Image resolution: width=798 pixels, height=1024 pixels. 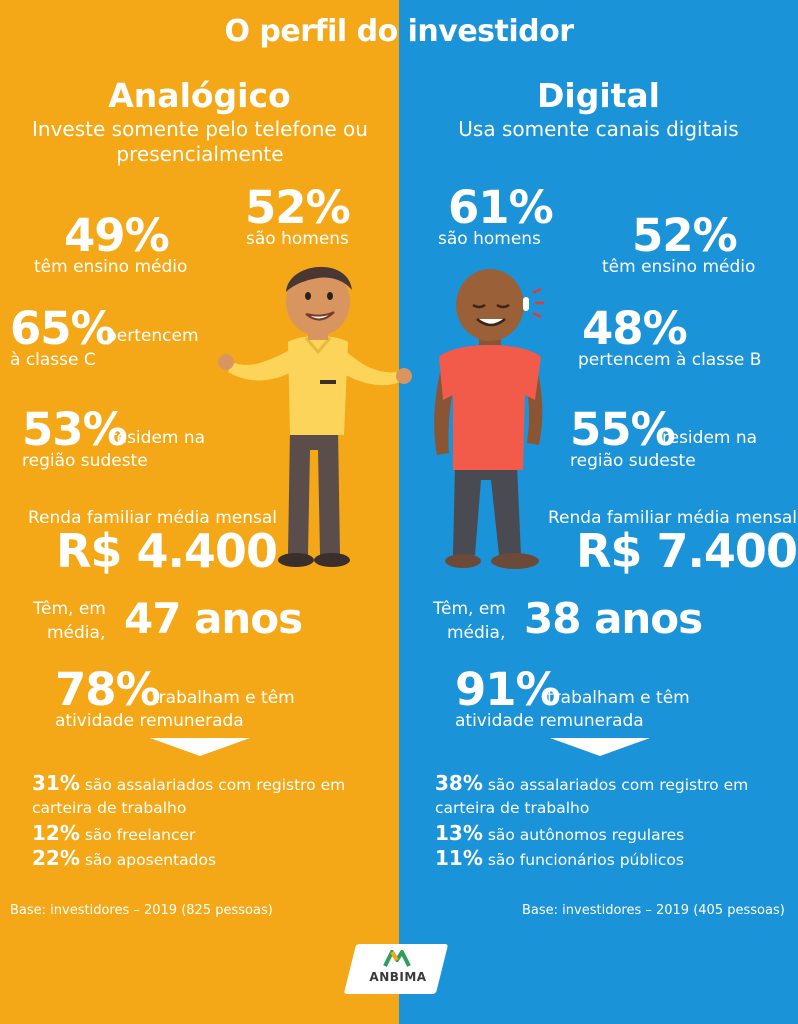 I want to click on right-age-value: 38 anos, so click(x=613, y=618).